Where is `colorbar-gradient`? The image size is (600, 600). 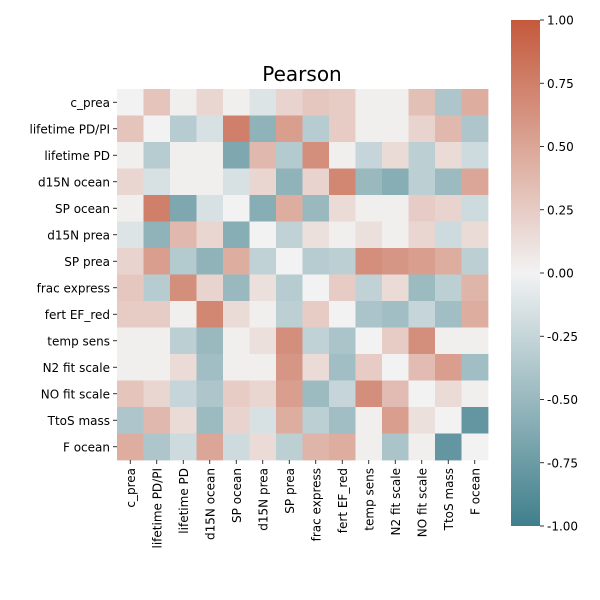 colorbar-gradient is located at coordinates (525, 273).